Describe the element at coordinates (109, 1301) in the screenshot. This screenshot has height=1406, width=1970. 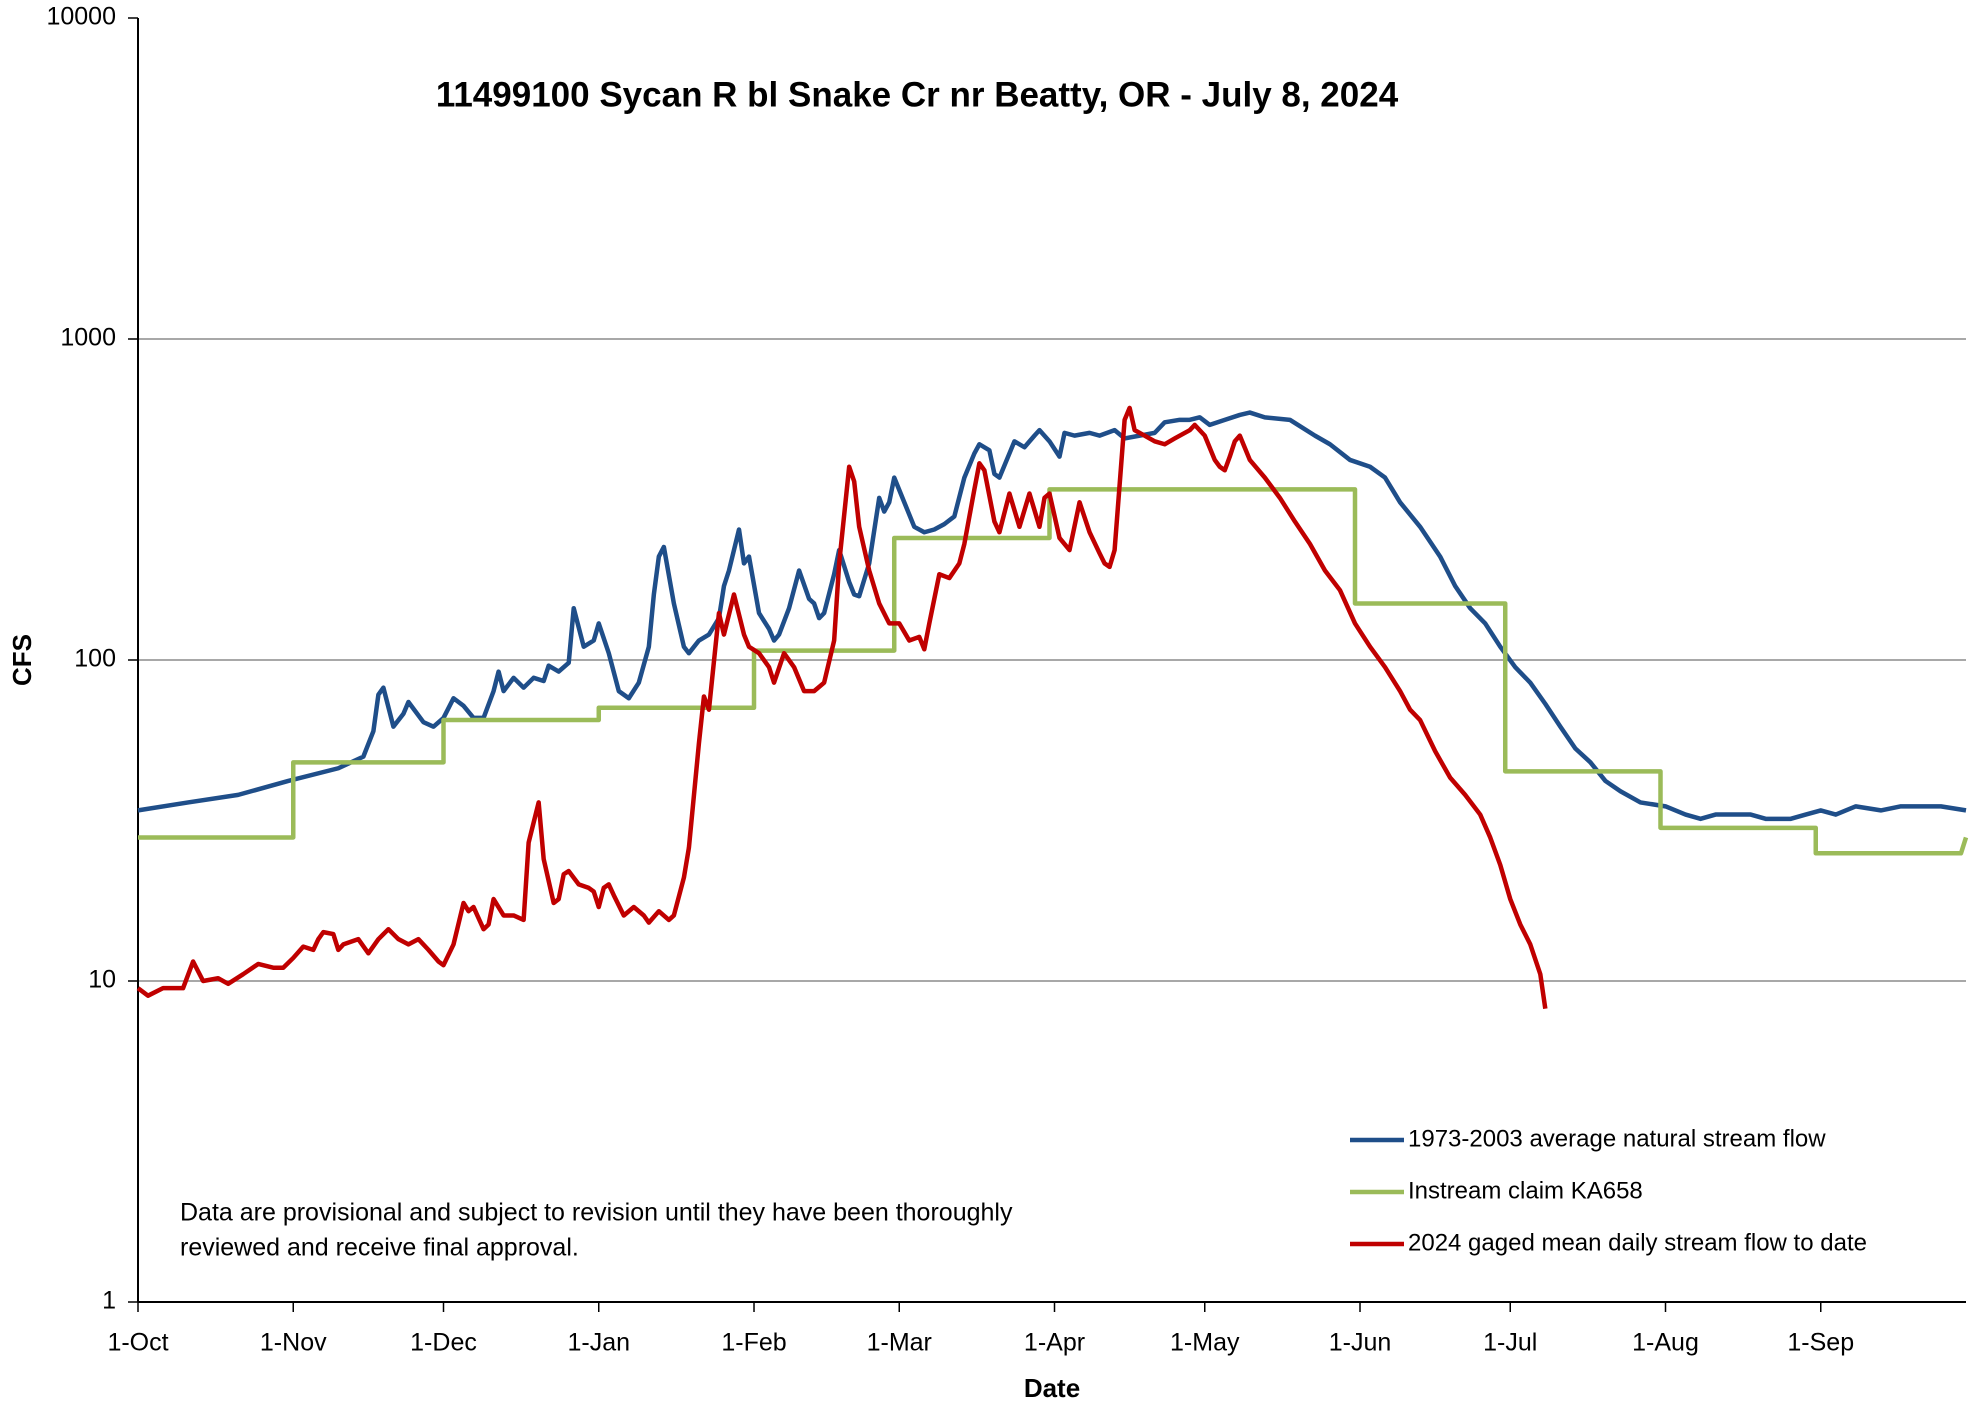
I see `y-tick-label: 1` at that location.